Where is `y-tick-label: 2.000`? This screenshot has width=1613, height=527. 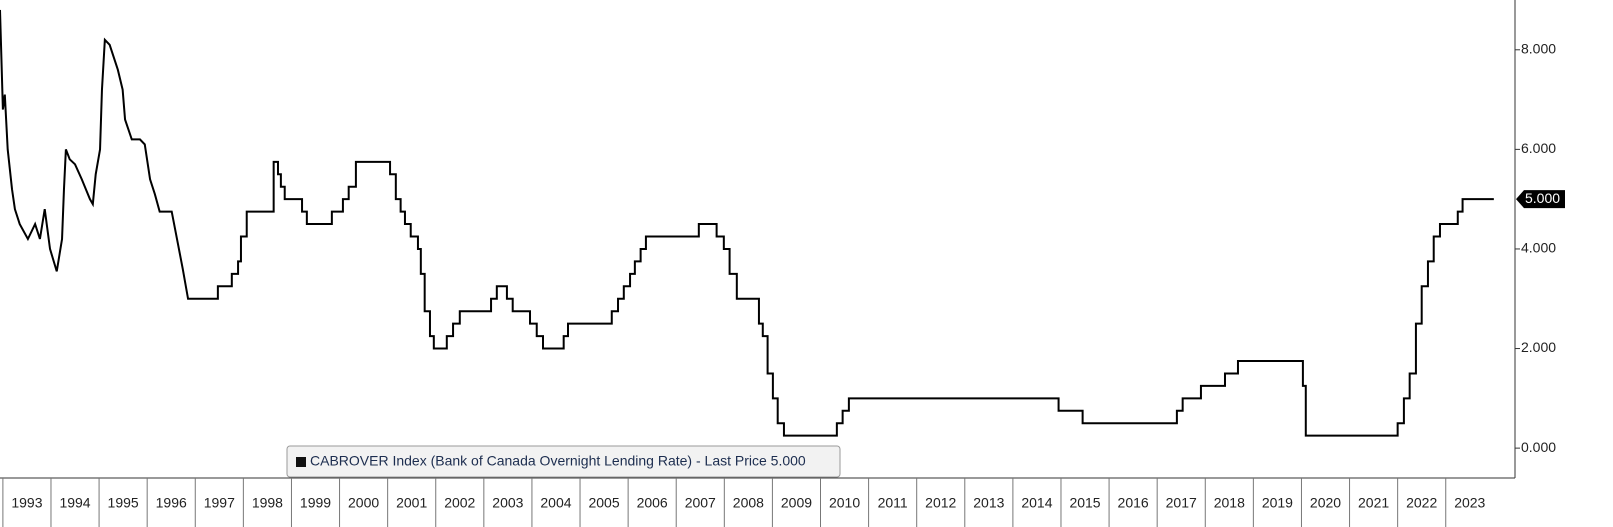
y-tick-label: 2.000 is located at coordinates (1538, 347).